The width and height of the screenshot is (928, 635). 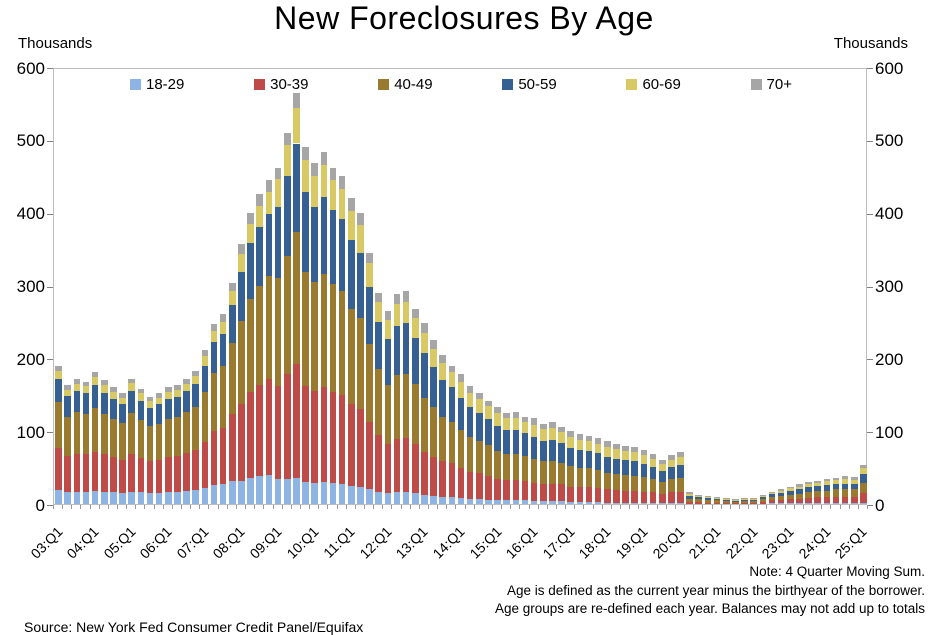 I want to click on bar-segment-60-69-23:Q1, so click(x=790, y=489).